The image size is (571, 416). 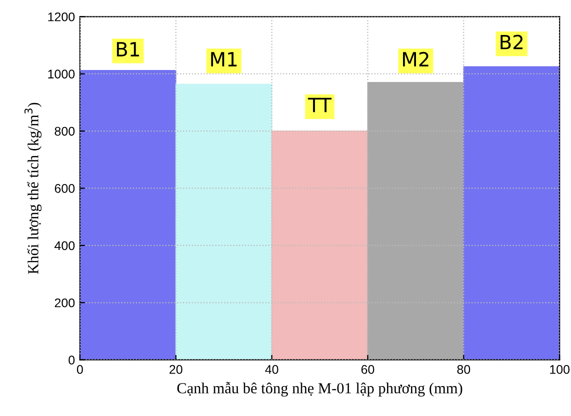 I want to click on y-tick-label: 400, so click(x=64, y=245).